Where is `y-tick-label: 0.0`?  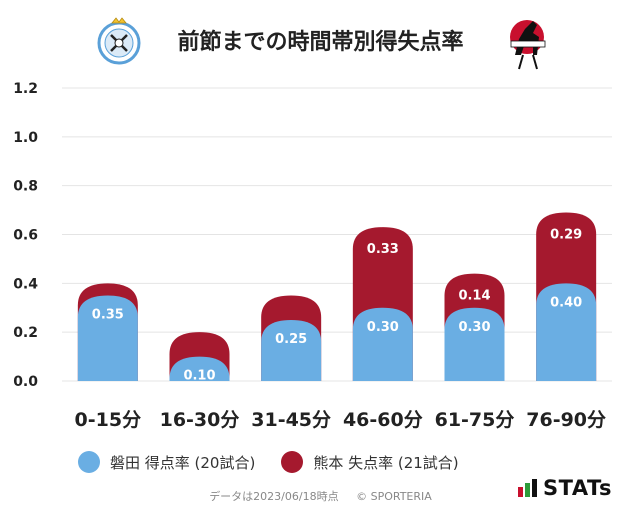
y-tick-label: 0.0 is located at coordinates (25, 382).